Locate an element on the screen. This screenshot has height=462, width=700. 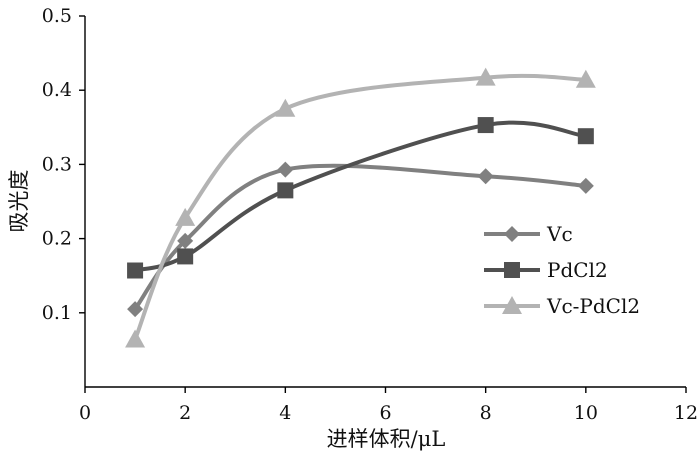
y-tick-label: 0.1 is located at coordinates (57, 313).